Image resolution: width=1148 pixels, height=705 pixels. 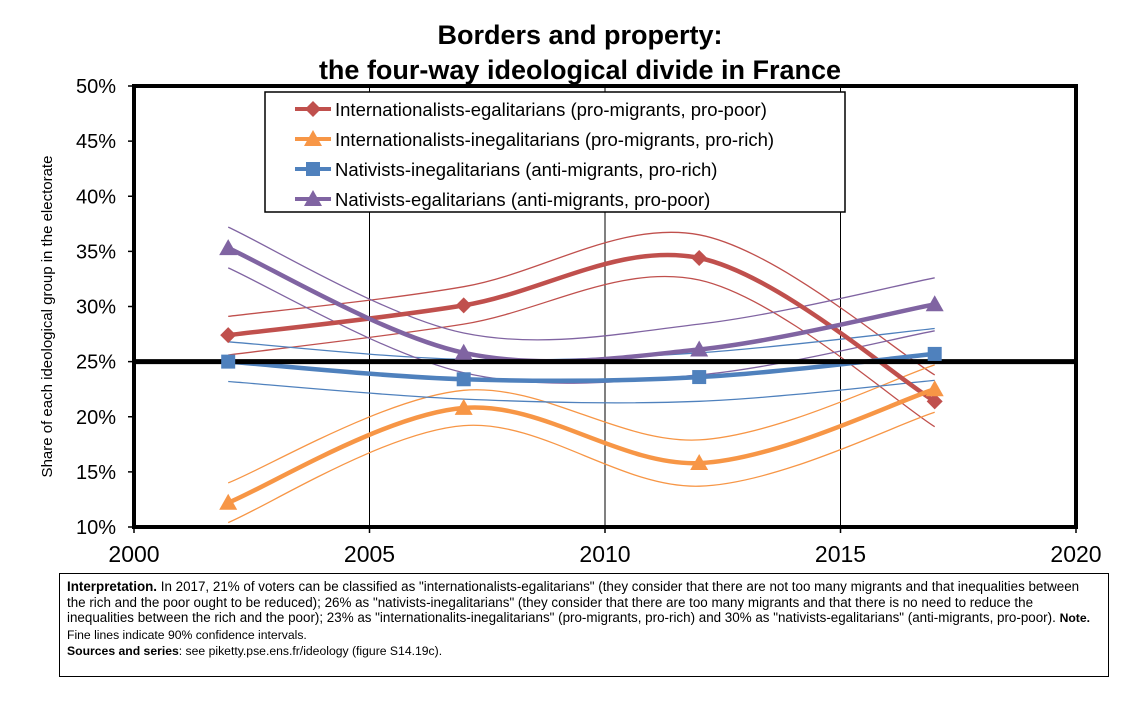 I want to click on series-1-lower-ci, so click(x=581, y=467).